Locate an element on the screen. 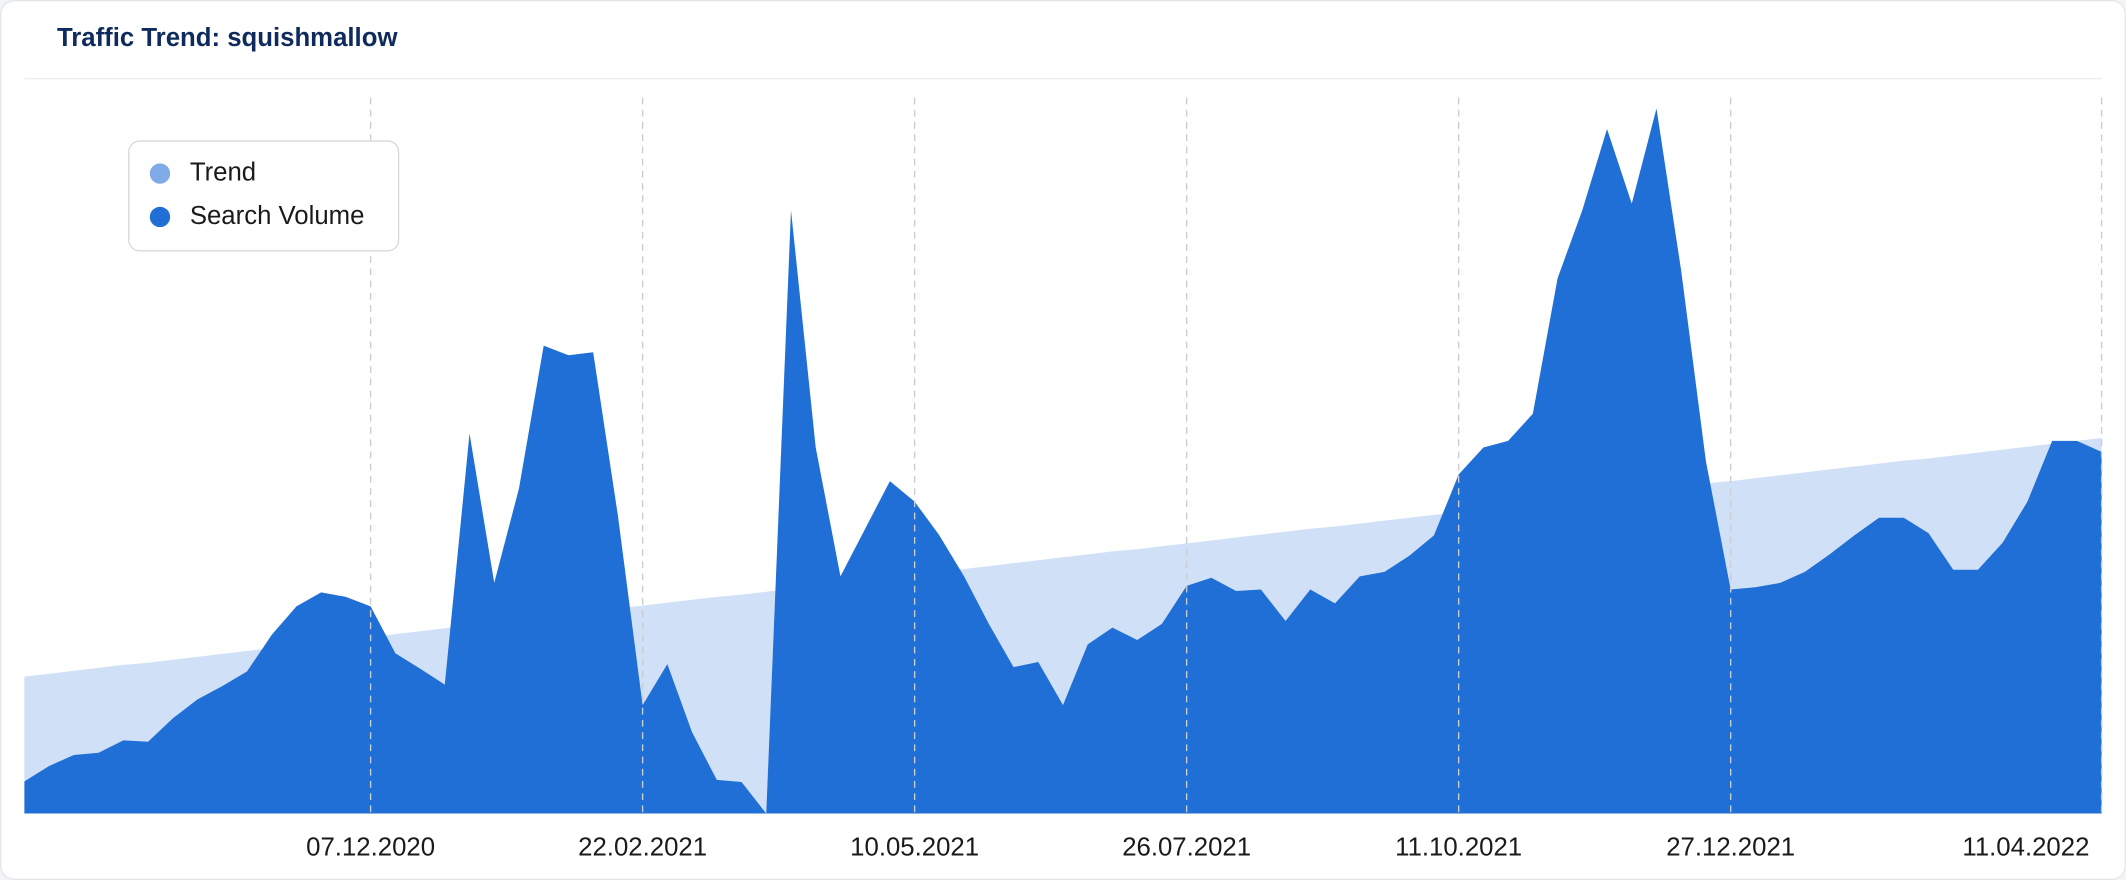 The image size is (2126, 880). x-tick-label: 10.05.2021 is located at coordinates (914, 848).